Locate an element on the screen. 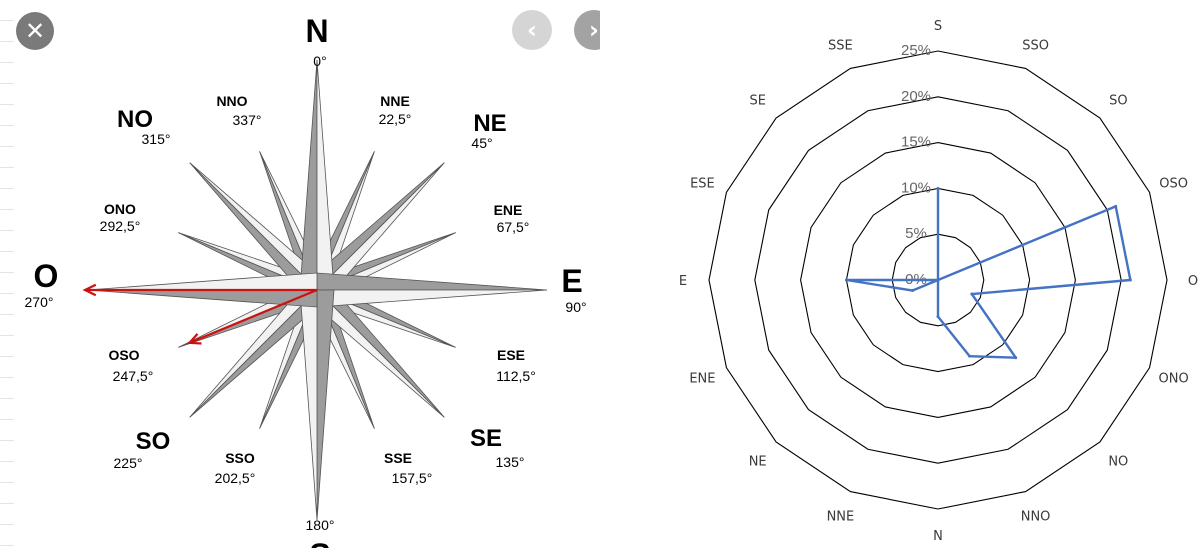 The width and height of the screenshot is (1200, 553). compass-deg-ono: 292,5° is located at coordinates (120, 226).